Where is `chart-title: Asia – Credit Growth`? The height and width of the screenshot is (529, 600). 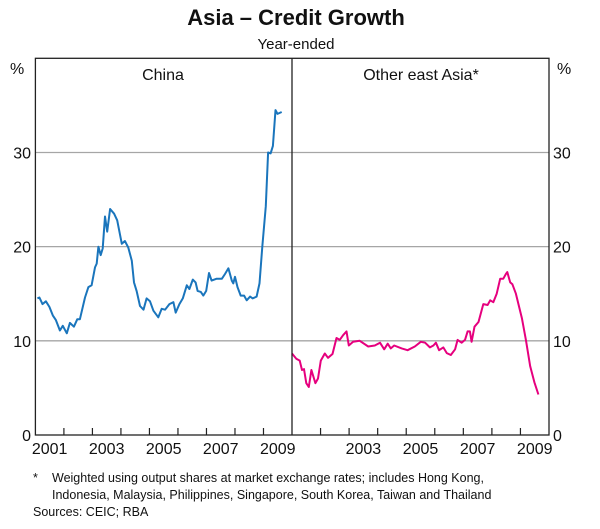 chart-title: Asia – Credit Growth is located at coordinates (296, 17).